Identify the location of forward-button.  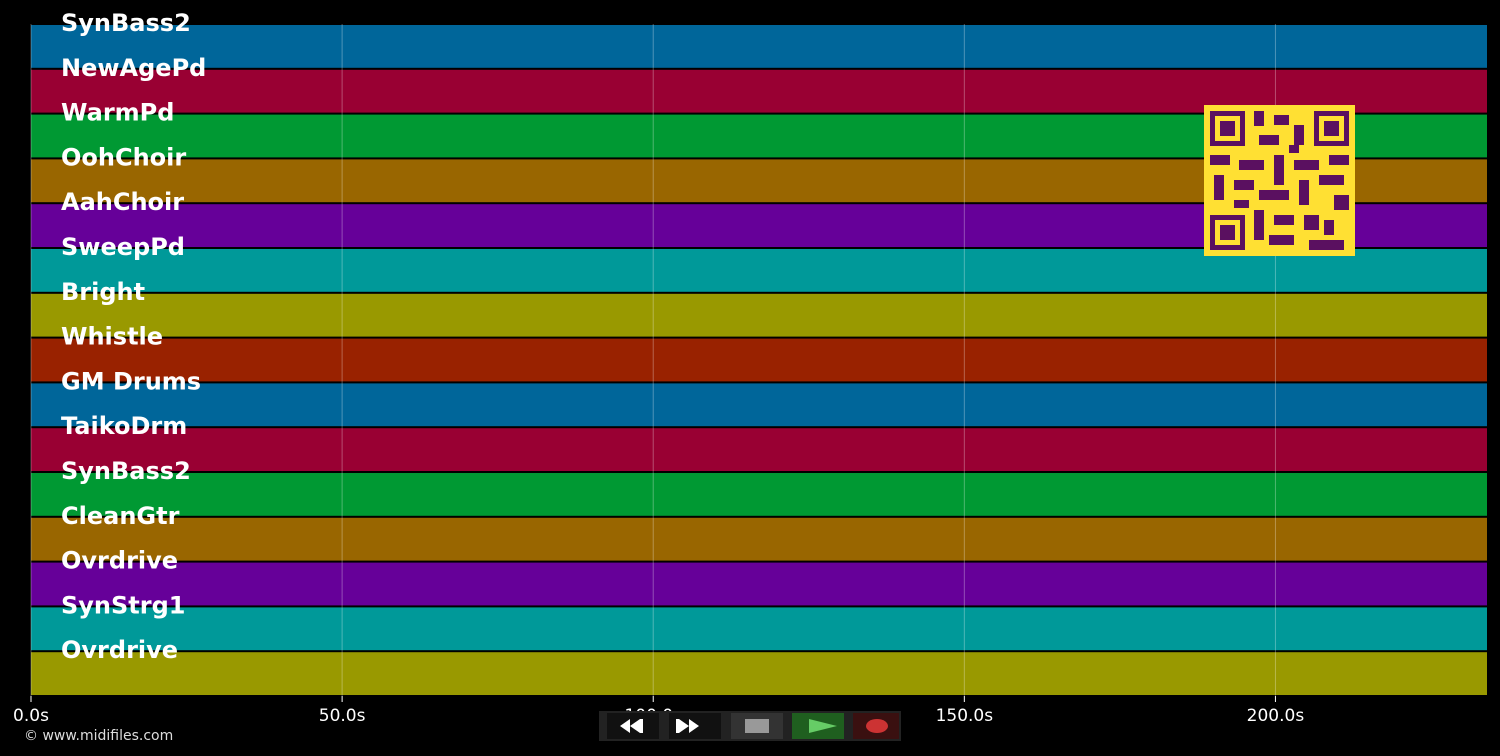
(695, 726).